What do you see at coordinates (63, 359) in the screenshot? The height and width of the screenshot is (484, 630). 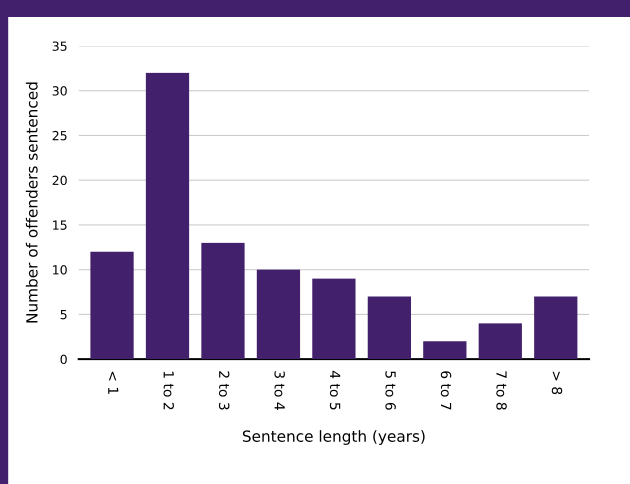 I see `y-tick-label: 0` at bounding box center [63, 359].